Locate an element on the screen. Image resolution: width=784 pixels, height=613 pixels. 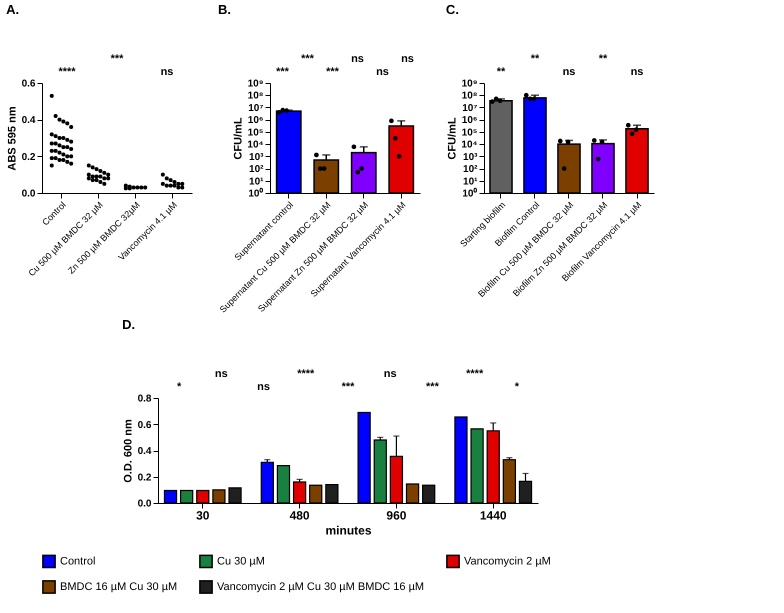
legend-label: Cu 30 µM is located at coordinates (241, 561).